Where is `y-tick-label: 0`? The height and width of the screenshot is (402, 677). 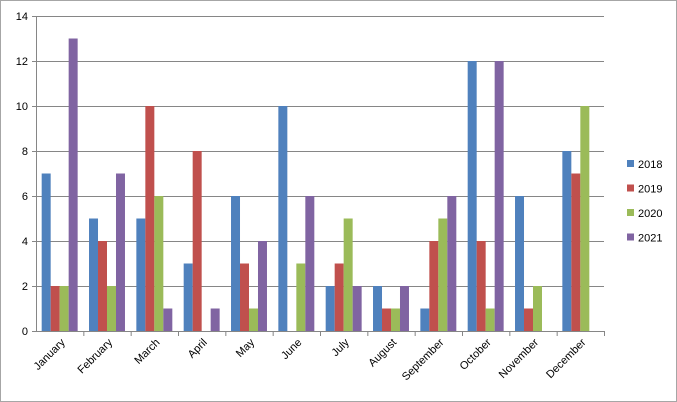 y-tick-label: 0 is located at coordinates (25, 332).